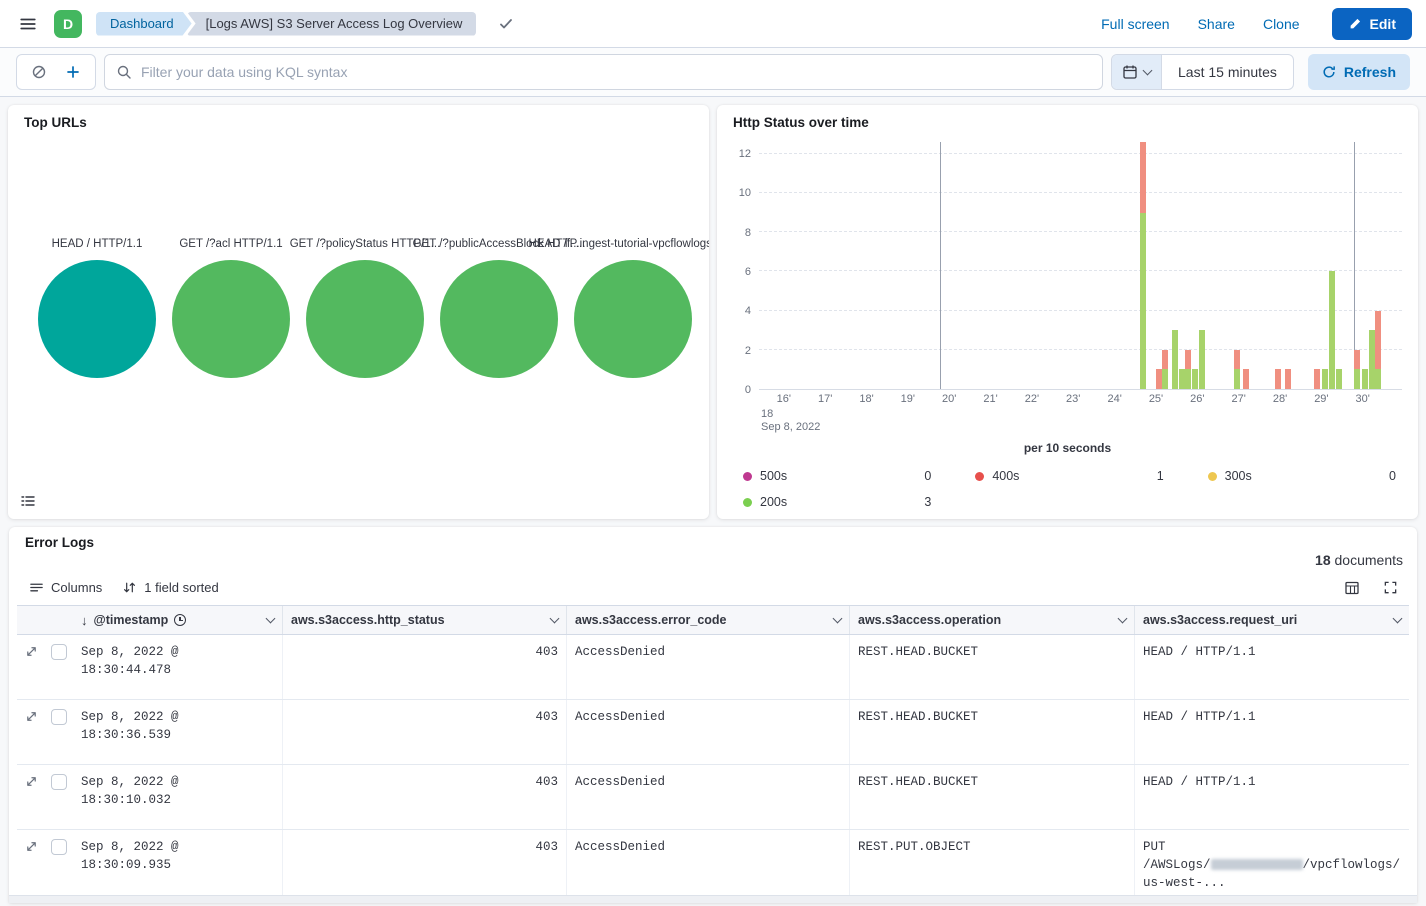  What do you see at coordinates (1390, 588) in the screenshot?
I see `fullscreen-grid-button` at bounding box center [1390, 588].